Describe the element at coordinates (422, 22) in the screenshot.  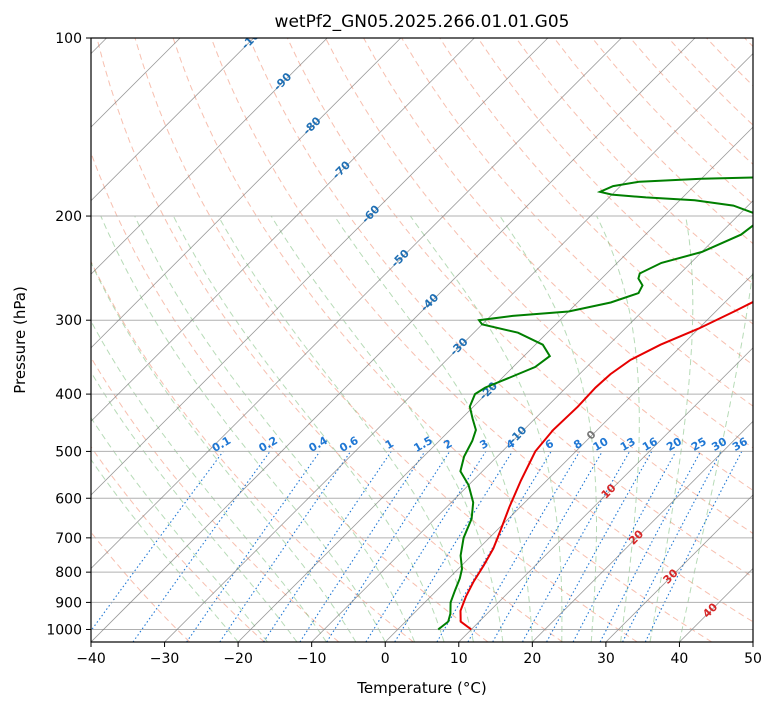
I see `chart-title: wetPf2_GN05.2025.266.01.01.G05` at that location.